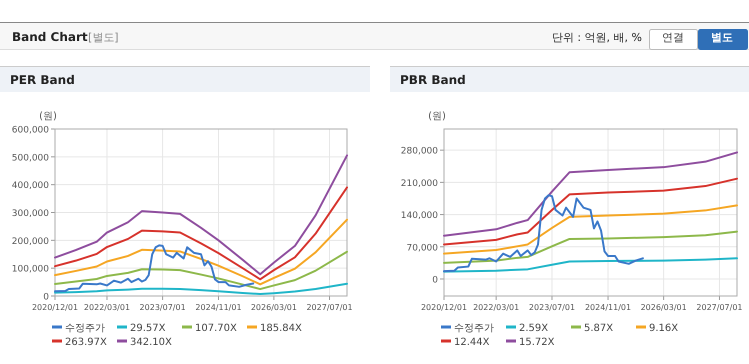 Image resolution: width=749 pixels, height=364 pixels. I want to click on text: 단위 : 억원, 배, %, so click(597, 37).